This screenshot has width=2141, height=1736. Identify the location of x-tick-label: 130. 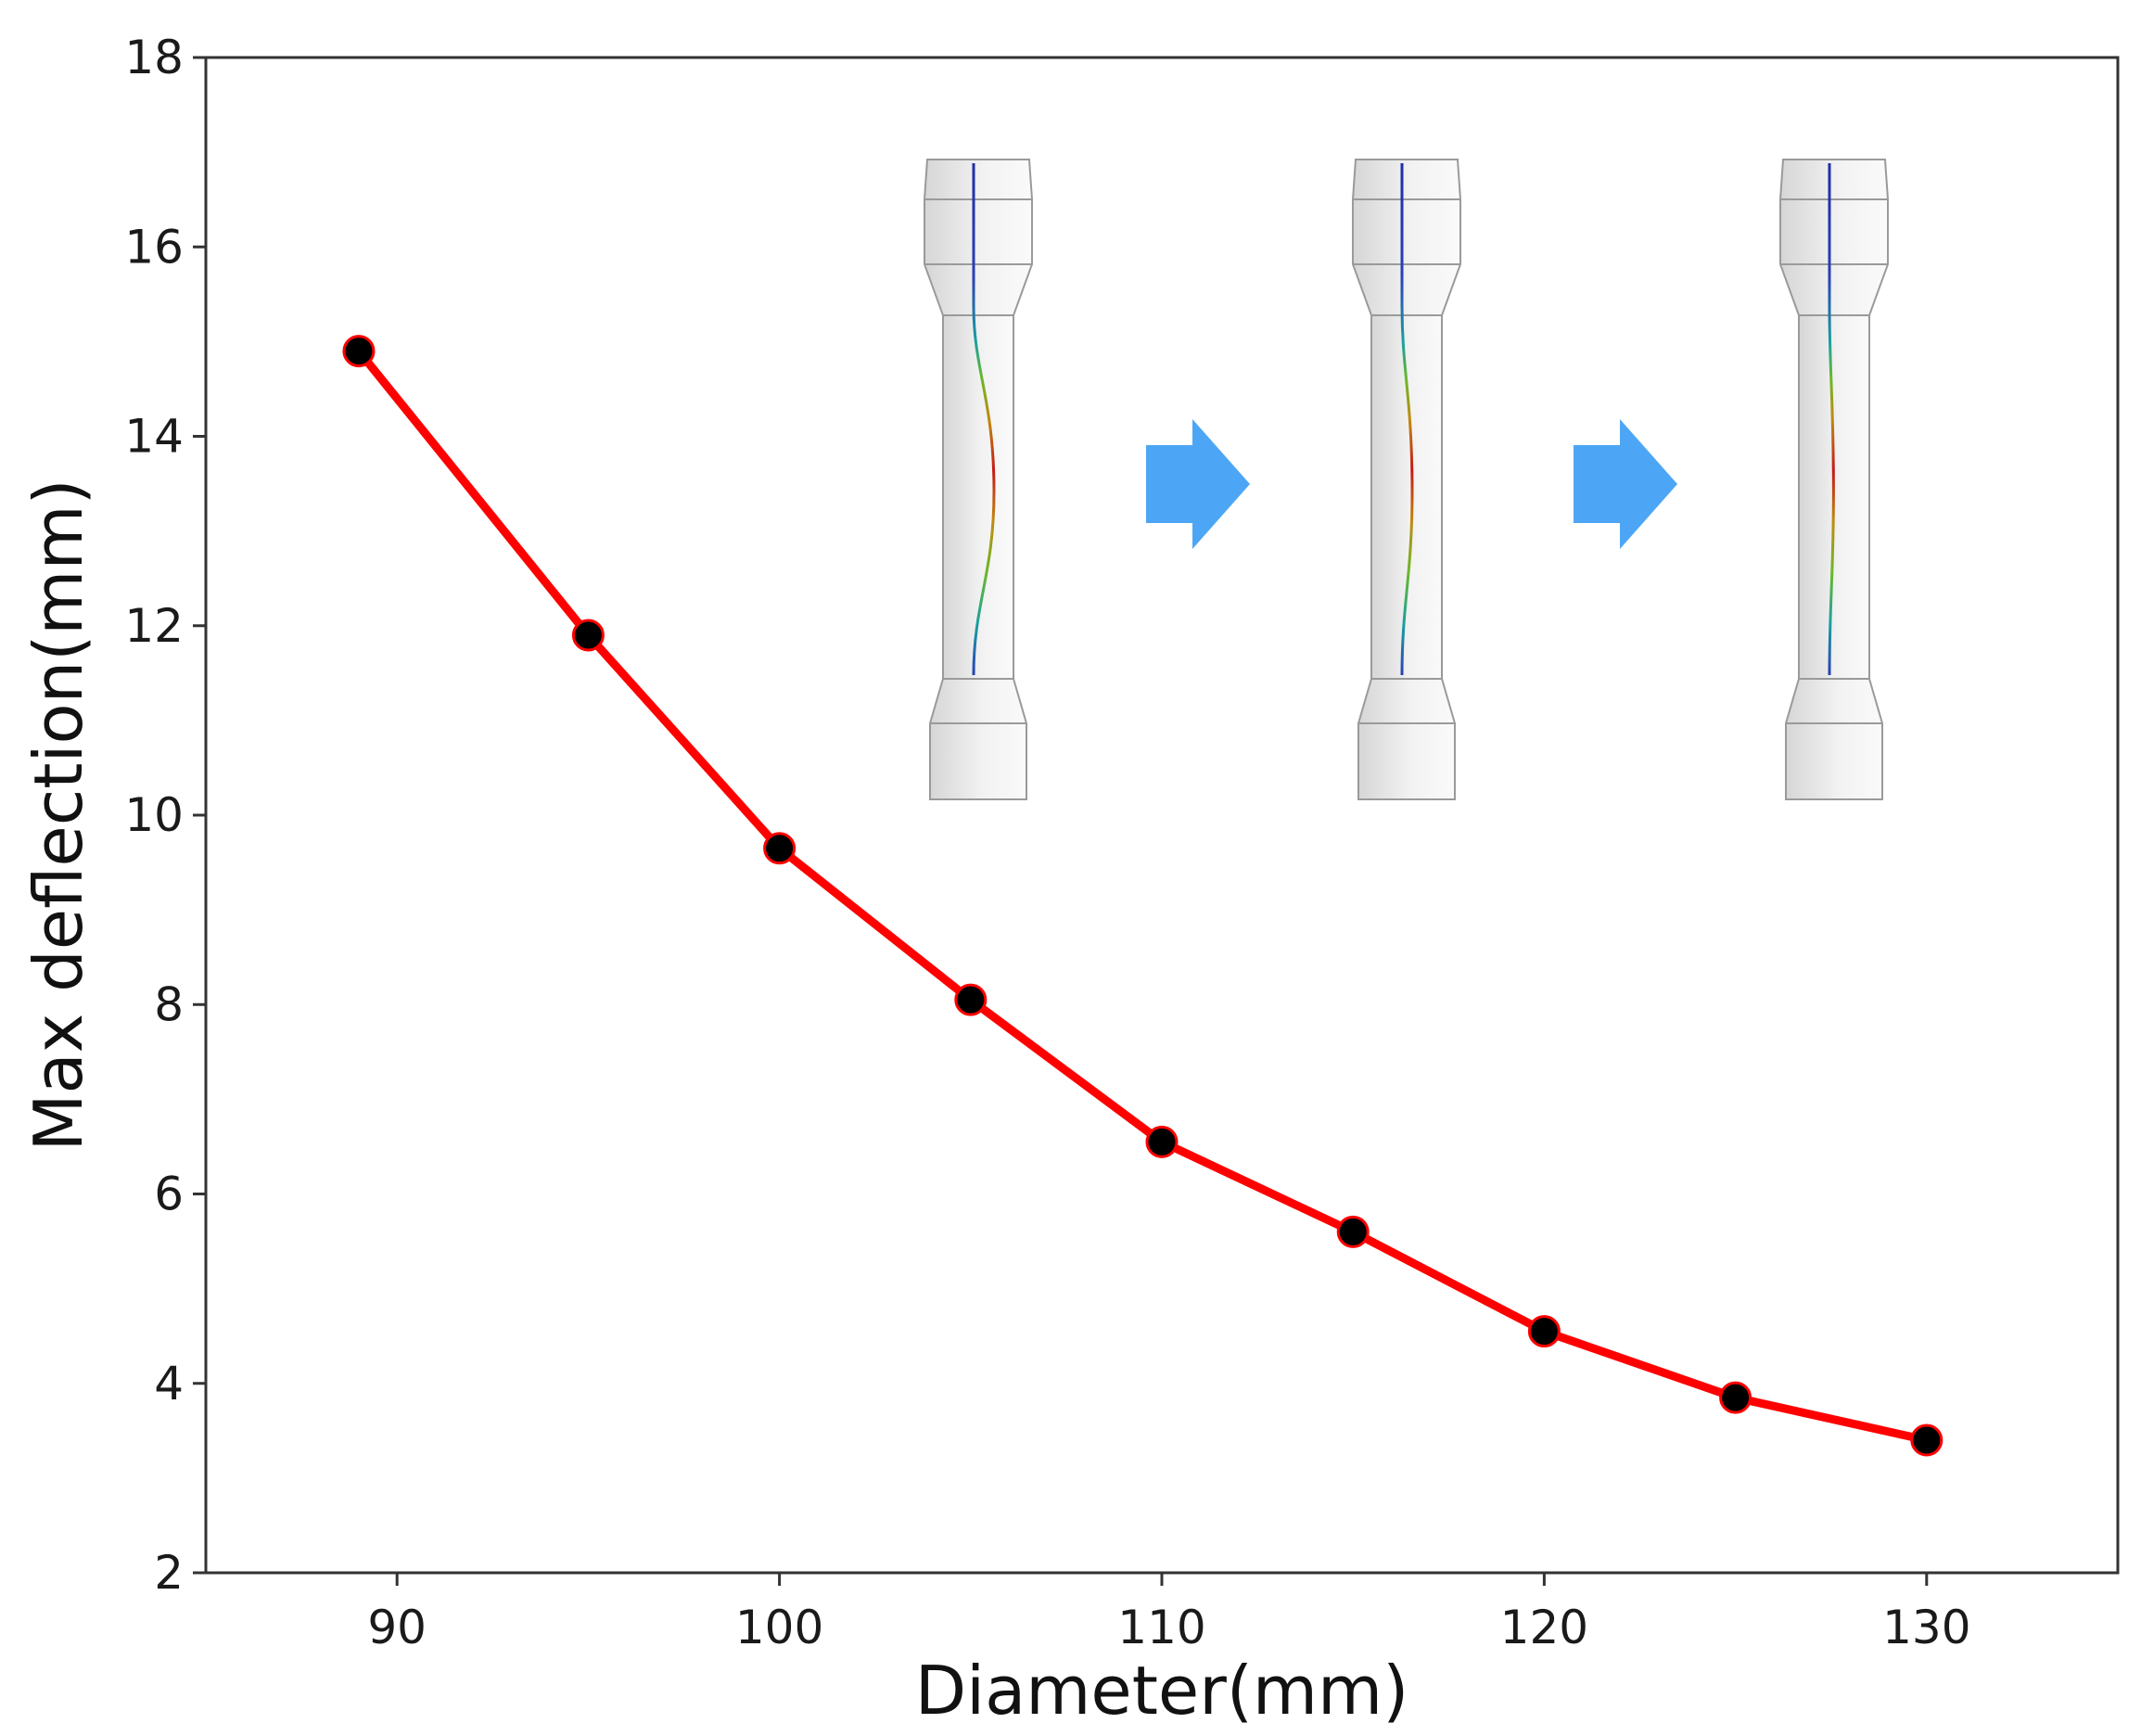
(1926, 1627).